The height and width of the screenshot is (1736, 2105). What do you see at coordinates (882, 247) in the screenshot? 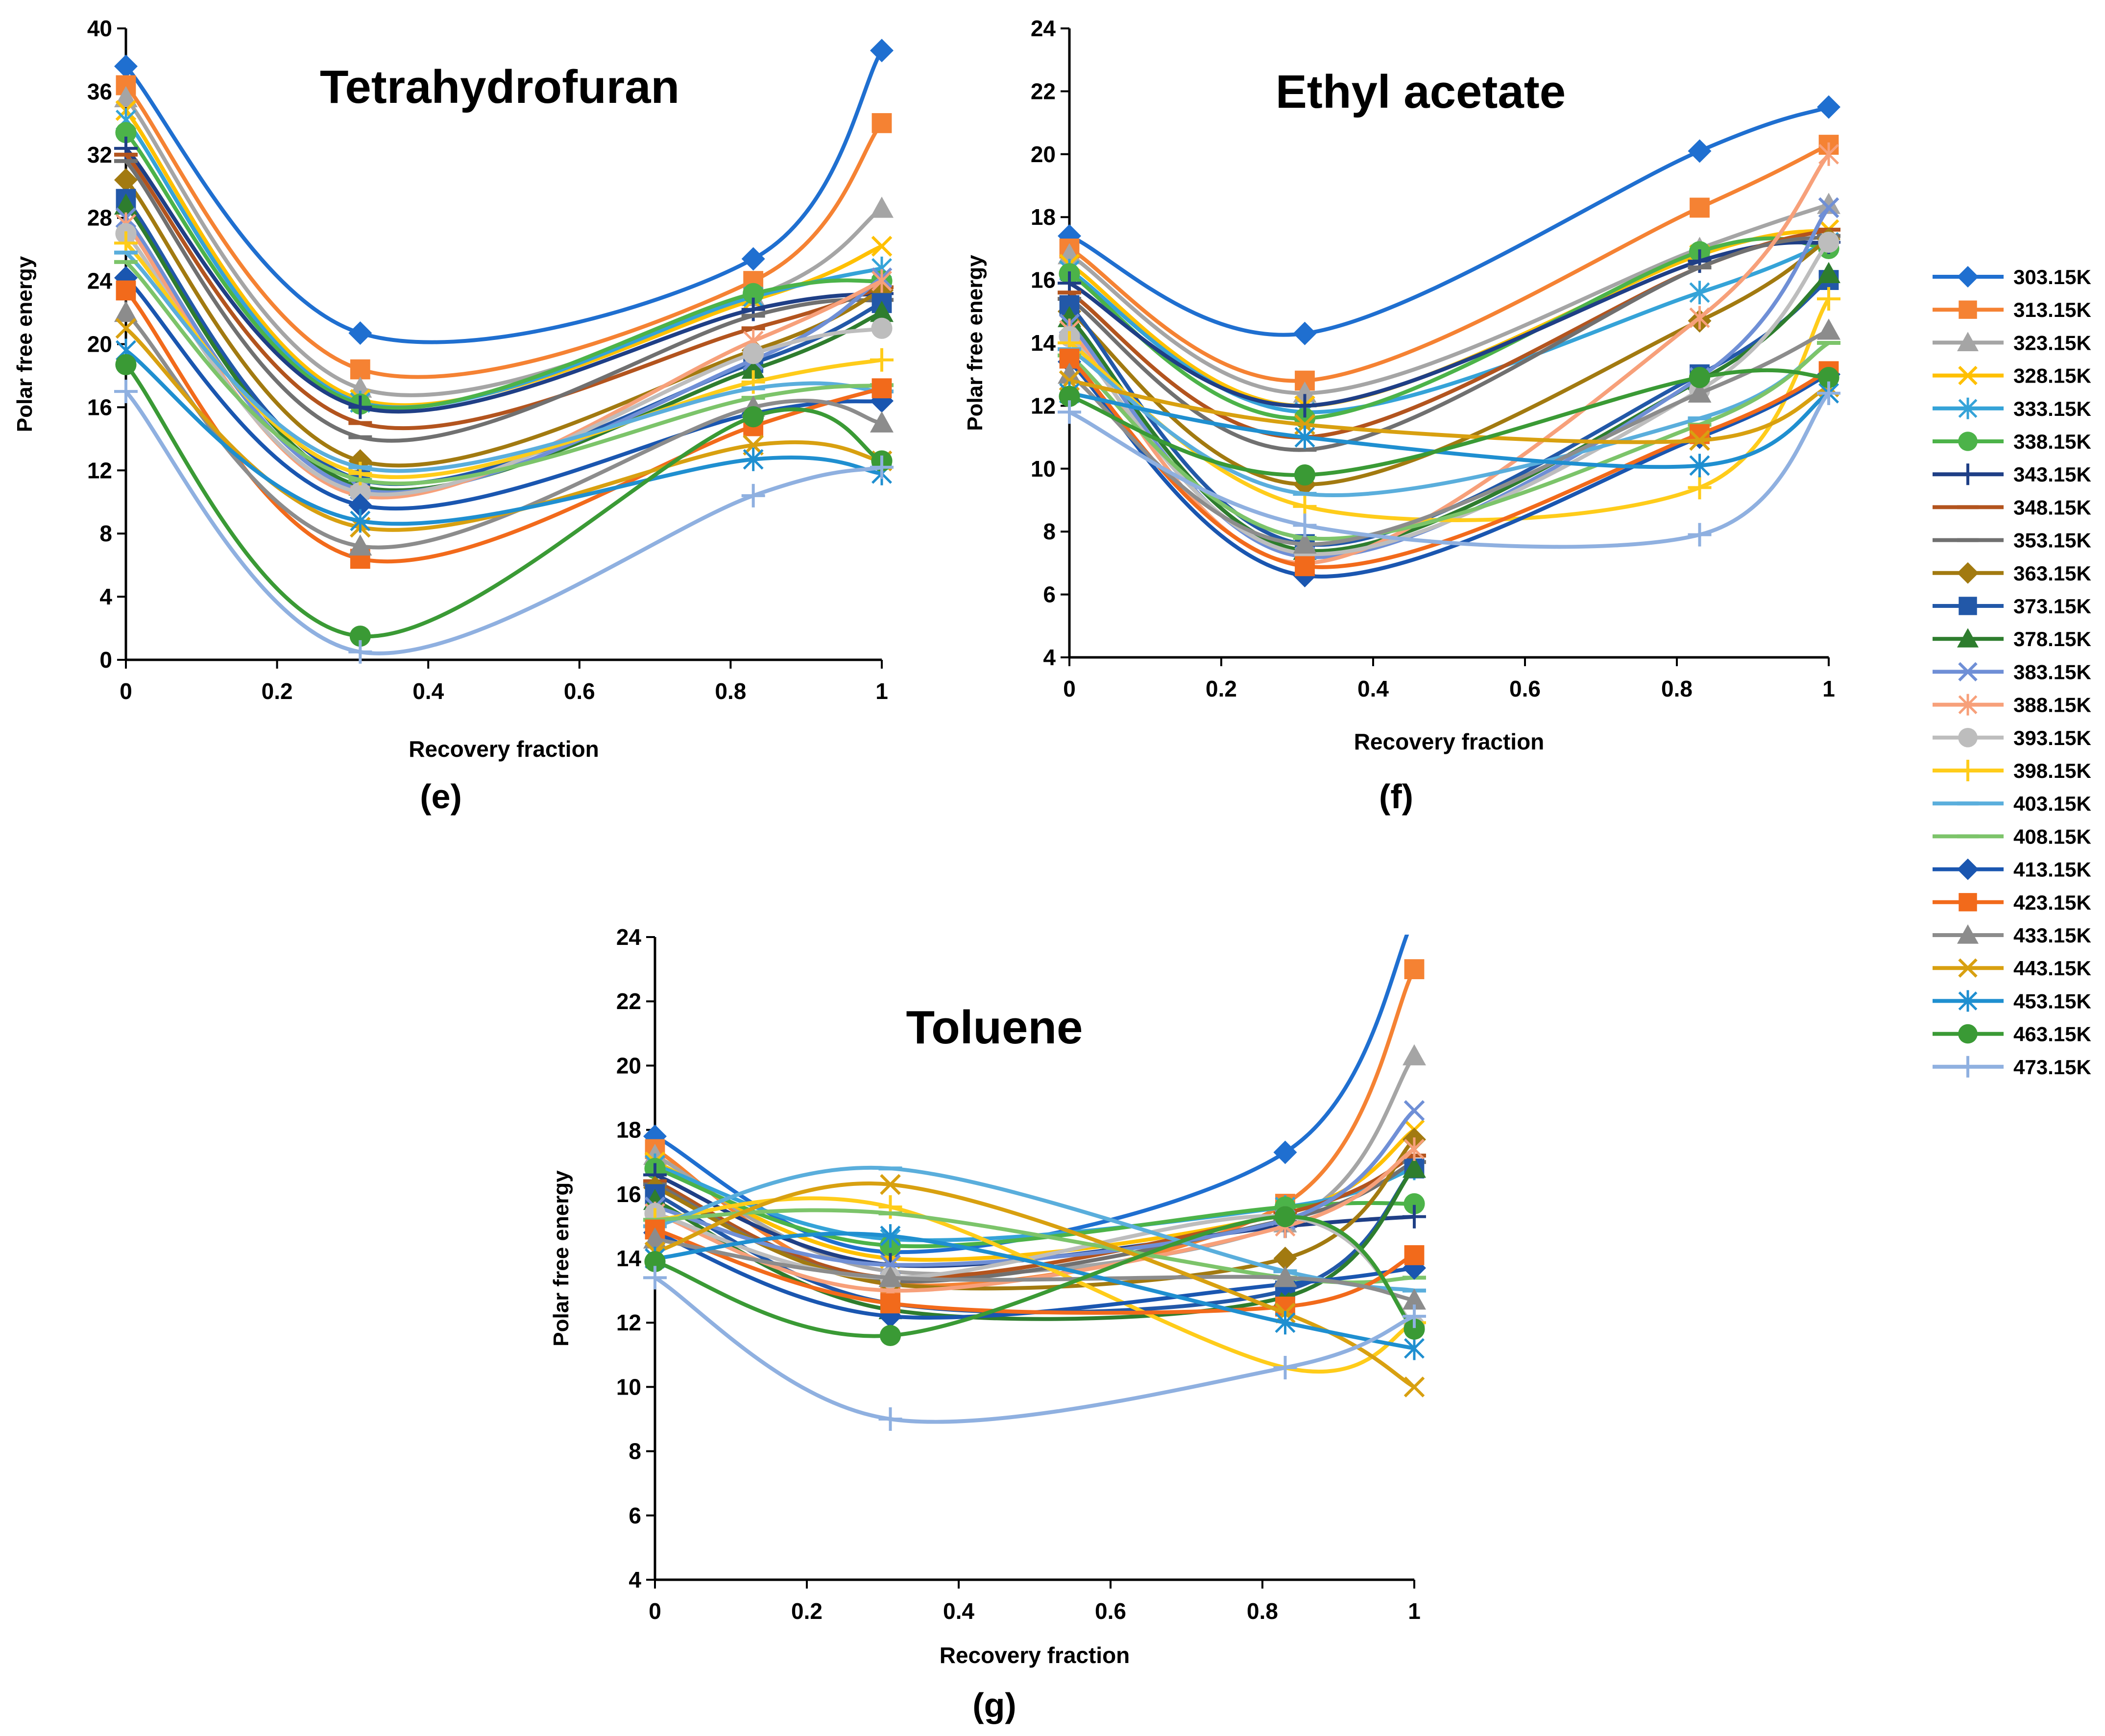
I see `data-point-328.15K` at bounding box center [882, 247].